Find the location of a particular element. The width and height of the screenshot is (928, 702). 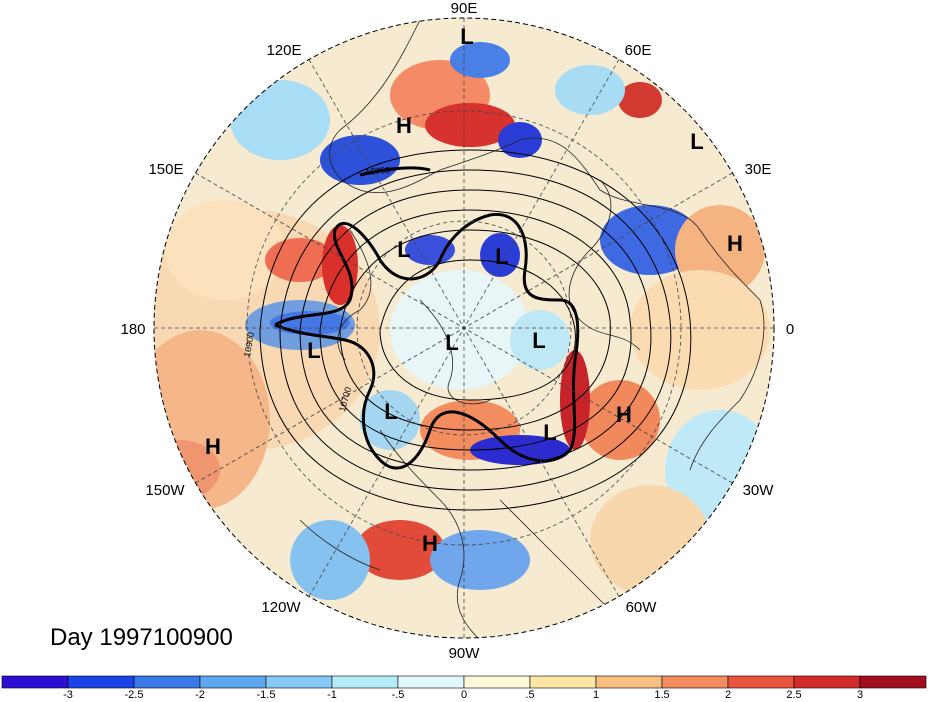

pressure-center-1: H is located at coordinates (404, 125).